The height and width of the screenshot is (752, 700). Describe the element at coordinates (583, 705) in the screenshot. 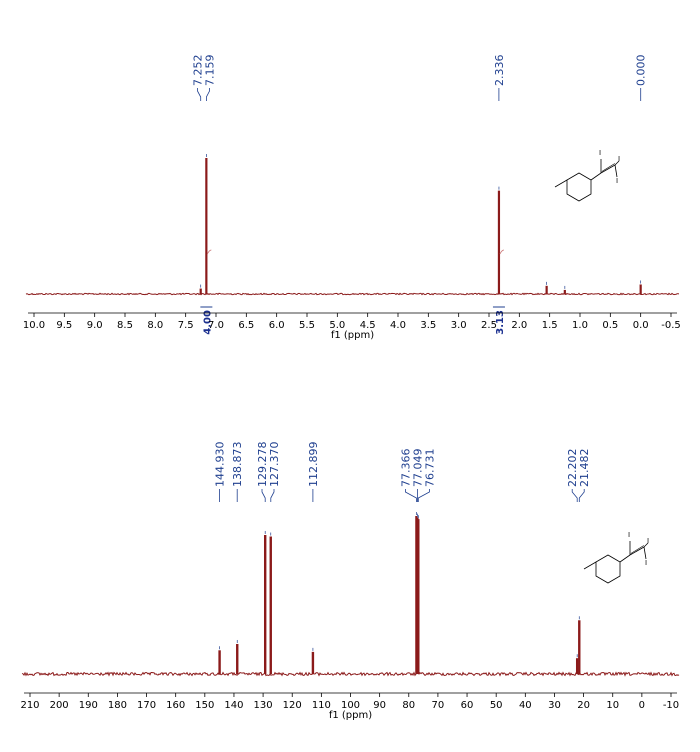

I see `x-tick-label: 20` at that location.